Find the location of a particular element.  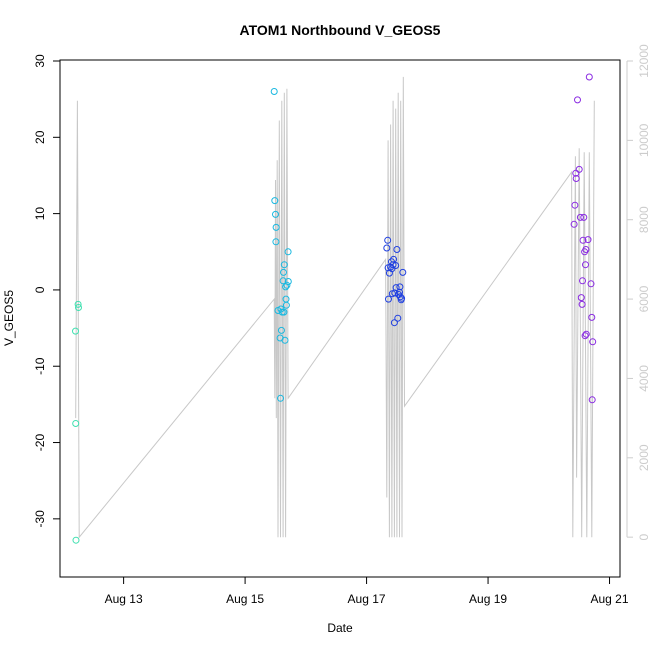

y-tick-label: 10 is located at coordinates (40, 214).